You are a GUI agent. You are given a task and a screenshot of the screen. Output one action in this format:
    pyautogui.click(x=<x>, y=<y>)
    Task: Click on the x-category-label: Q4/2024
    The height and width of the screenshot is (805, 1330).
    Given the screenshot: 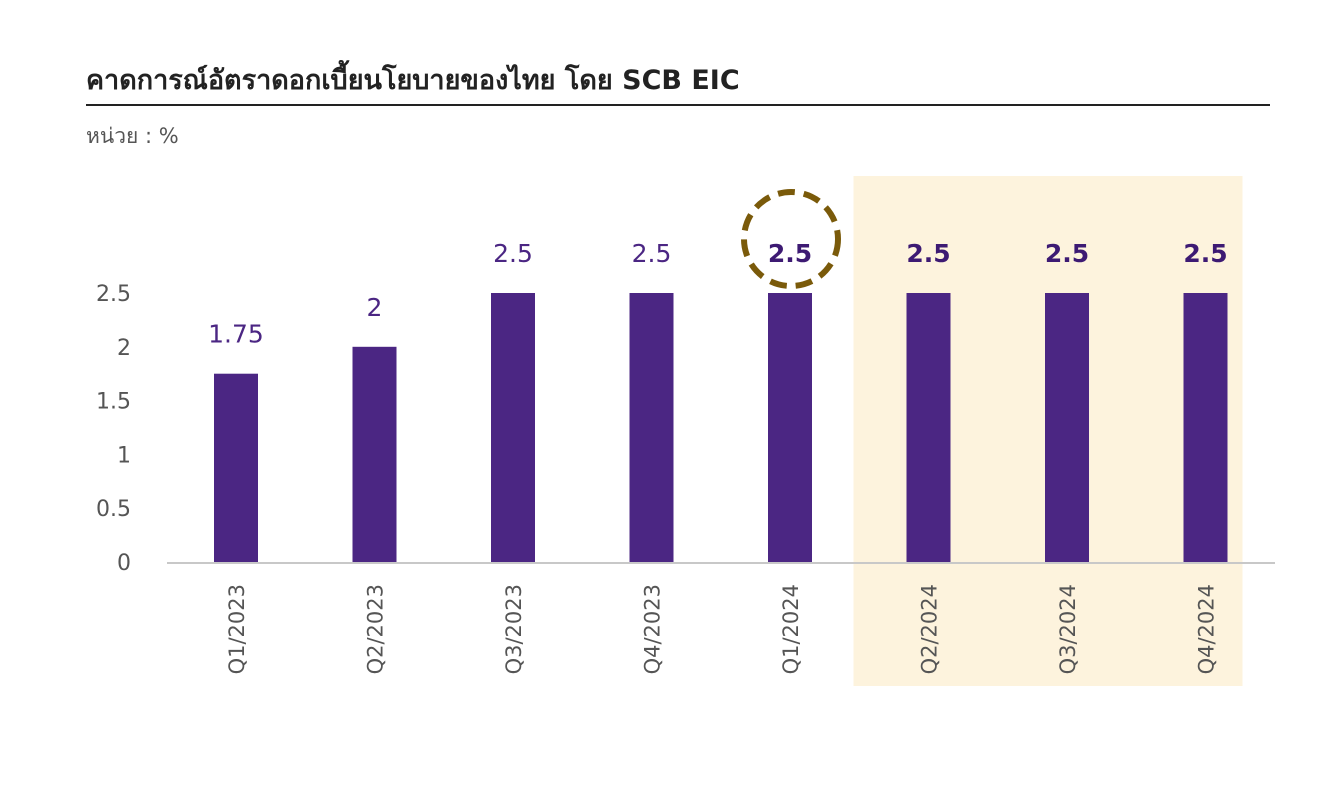 What is the action you would take?
    pyautogui.click(x=1207, y=629)
    